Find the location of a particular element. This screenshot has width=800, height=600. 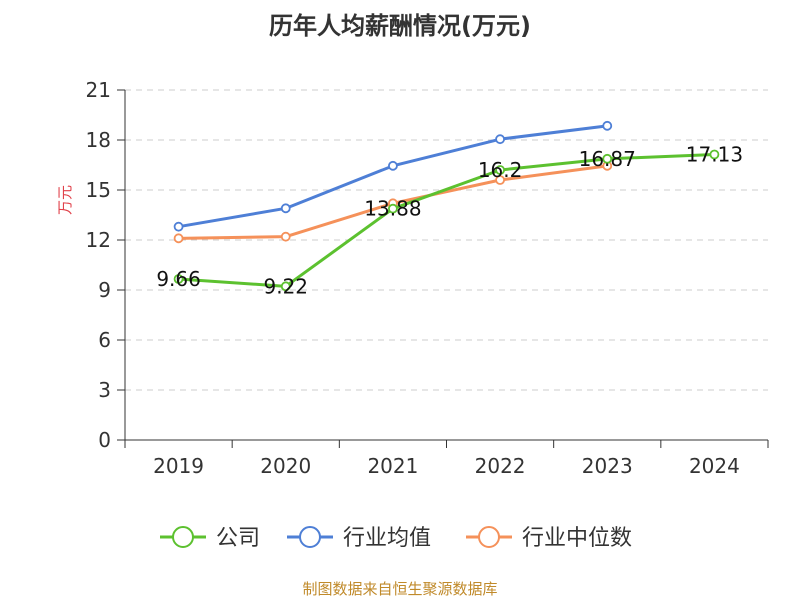

legend: 公司 行业均值 行业中位数 is located at coordinates (396, 538).